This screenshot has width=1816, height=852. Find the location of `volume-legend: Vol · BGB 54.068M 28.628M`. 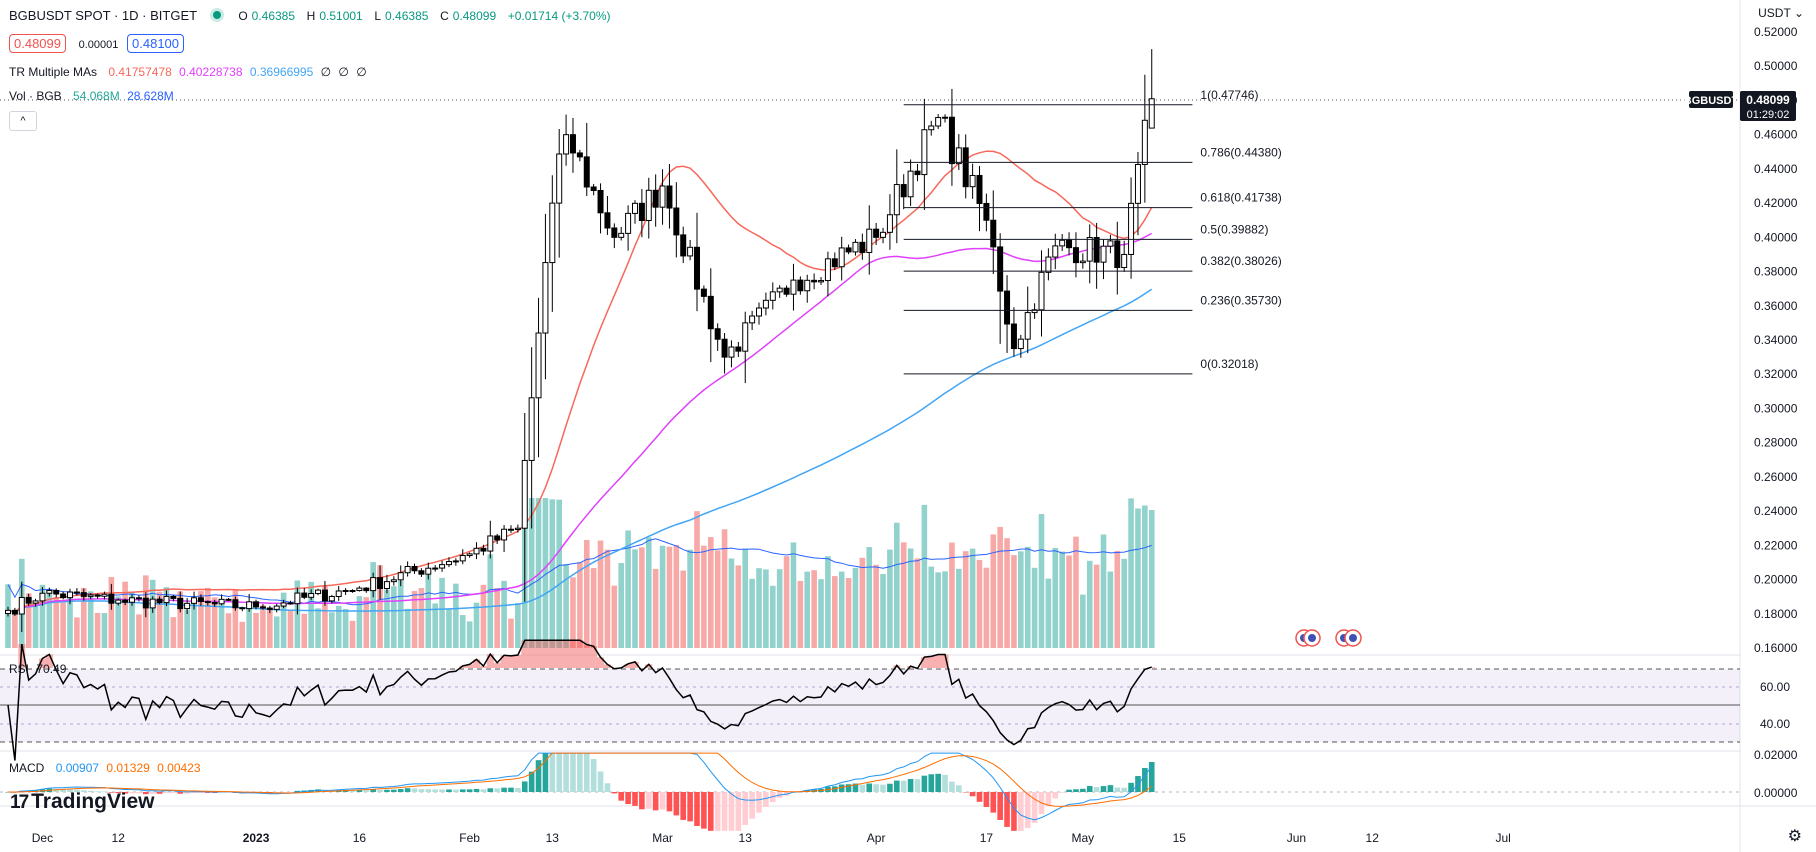

volume-legend: Vol · BGB 54.068M 28.628M is located at coordinates (93, 96).